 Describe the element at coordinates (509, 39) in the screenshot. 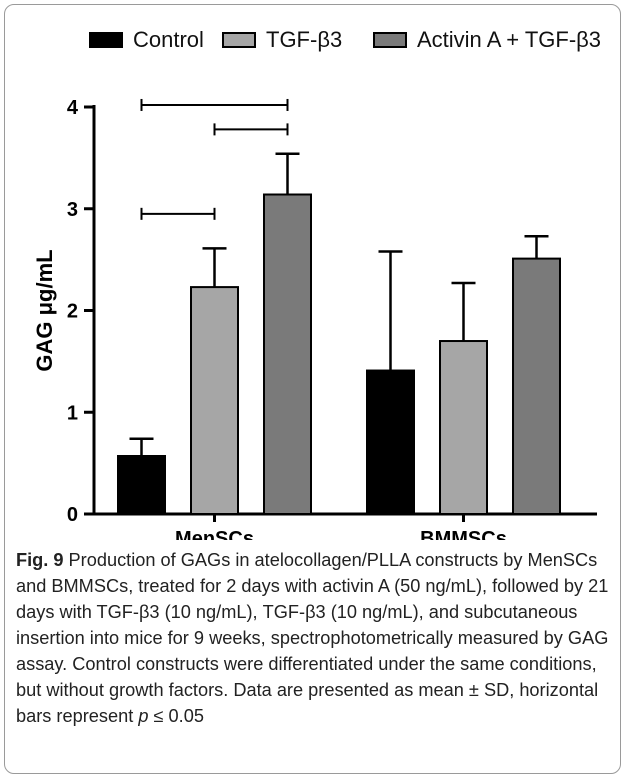

I see `legend-label-activin: Activin A + TGF-β3` at that location.